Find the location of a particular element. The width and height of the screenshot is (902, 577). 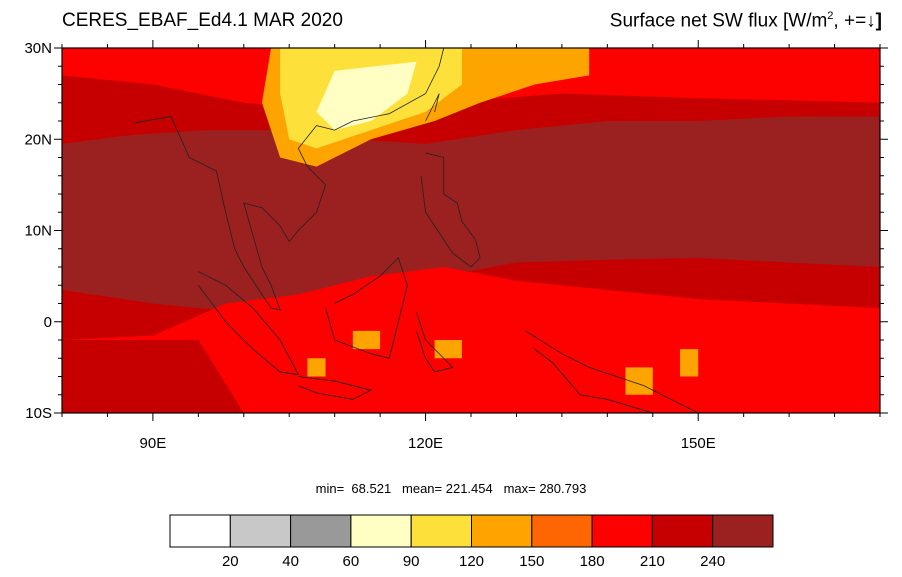

colorbar-level-label: 240 is located at coordinates (713, 561).